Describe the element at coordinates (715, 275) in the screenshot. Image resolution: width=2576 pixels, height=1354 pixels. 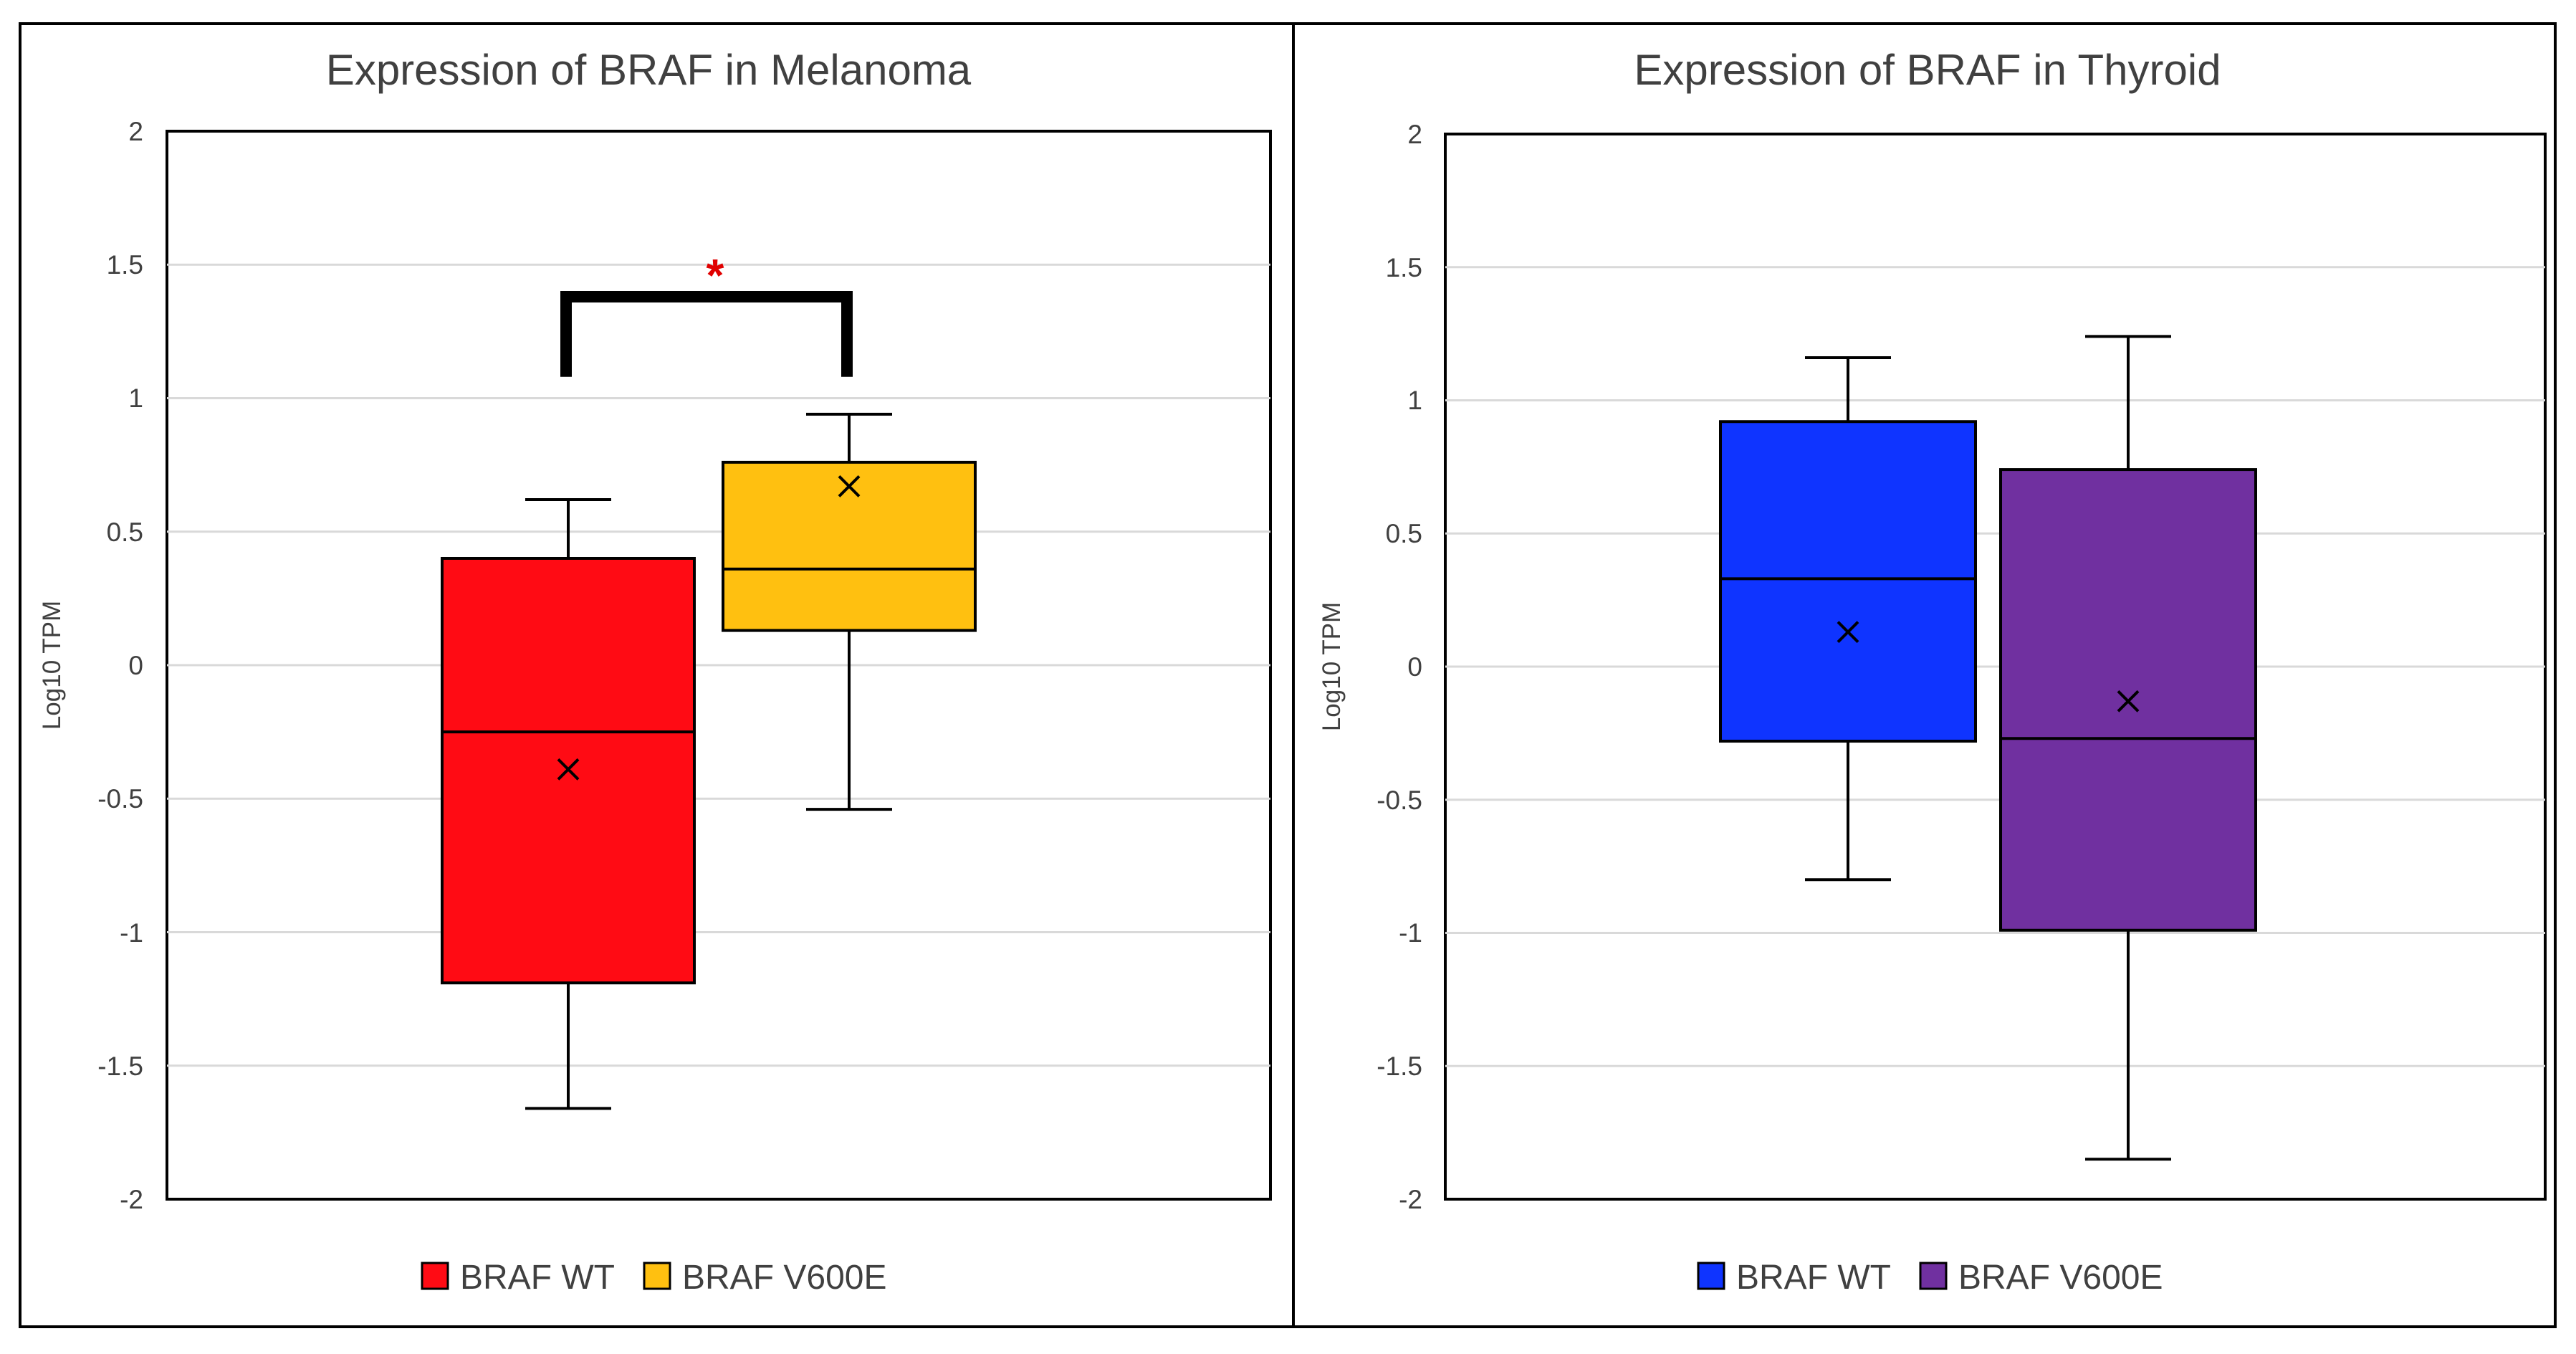
I see `significance-star: *` at that location.